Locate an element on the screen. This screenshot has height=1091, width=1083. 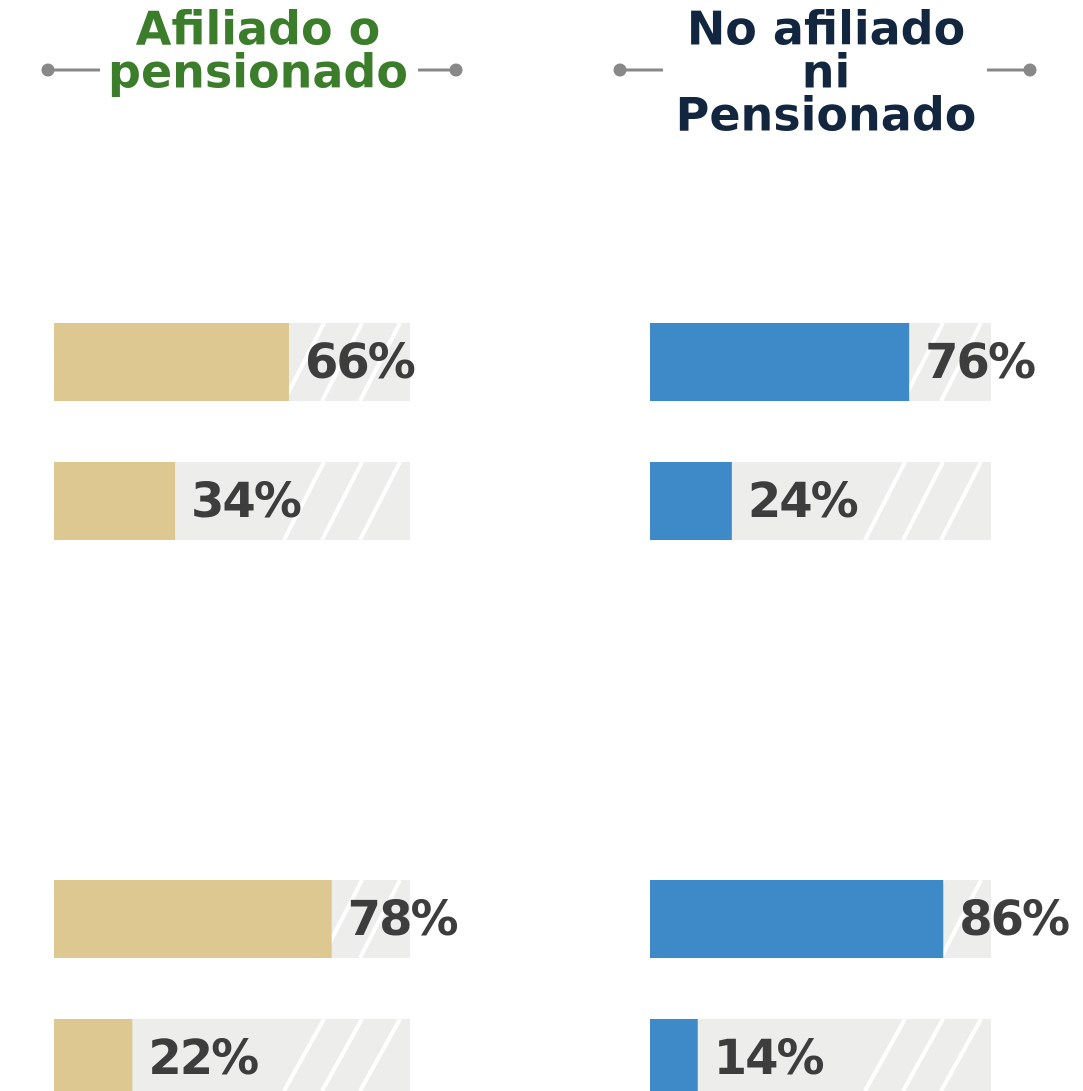
value-label: 76% is located at coordinates (980, 362).